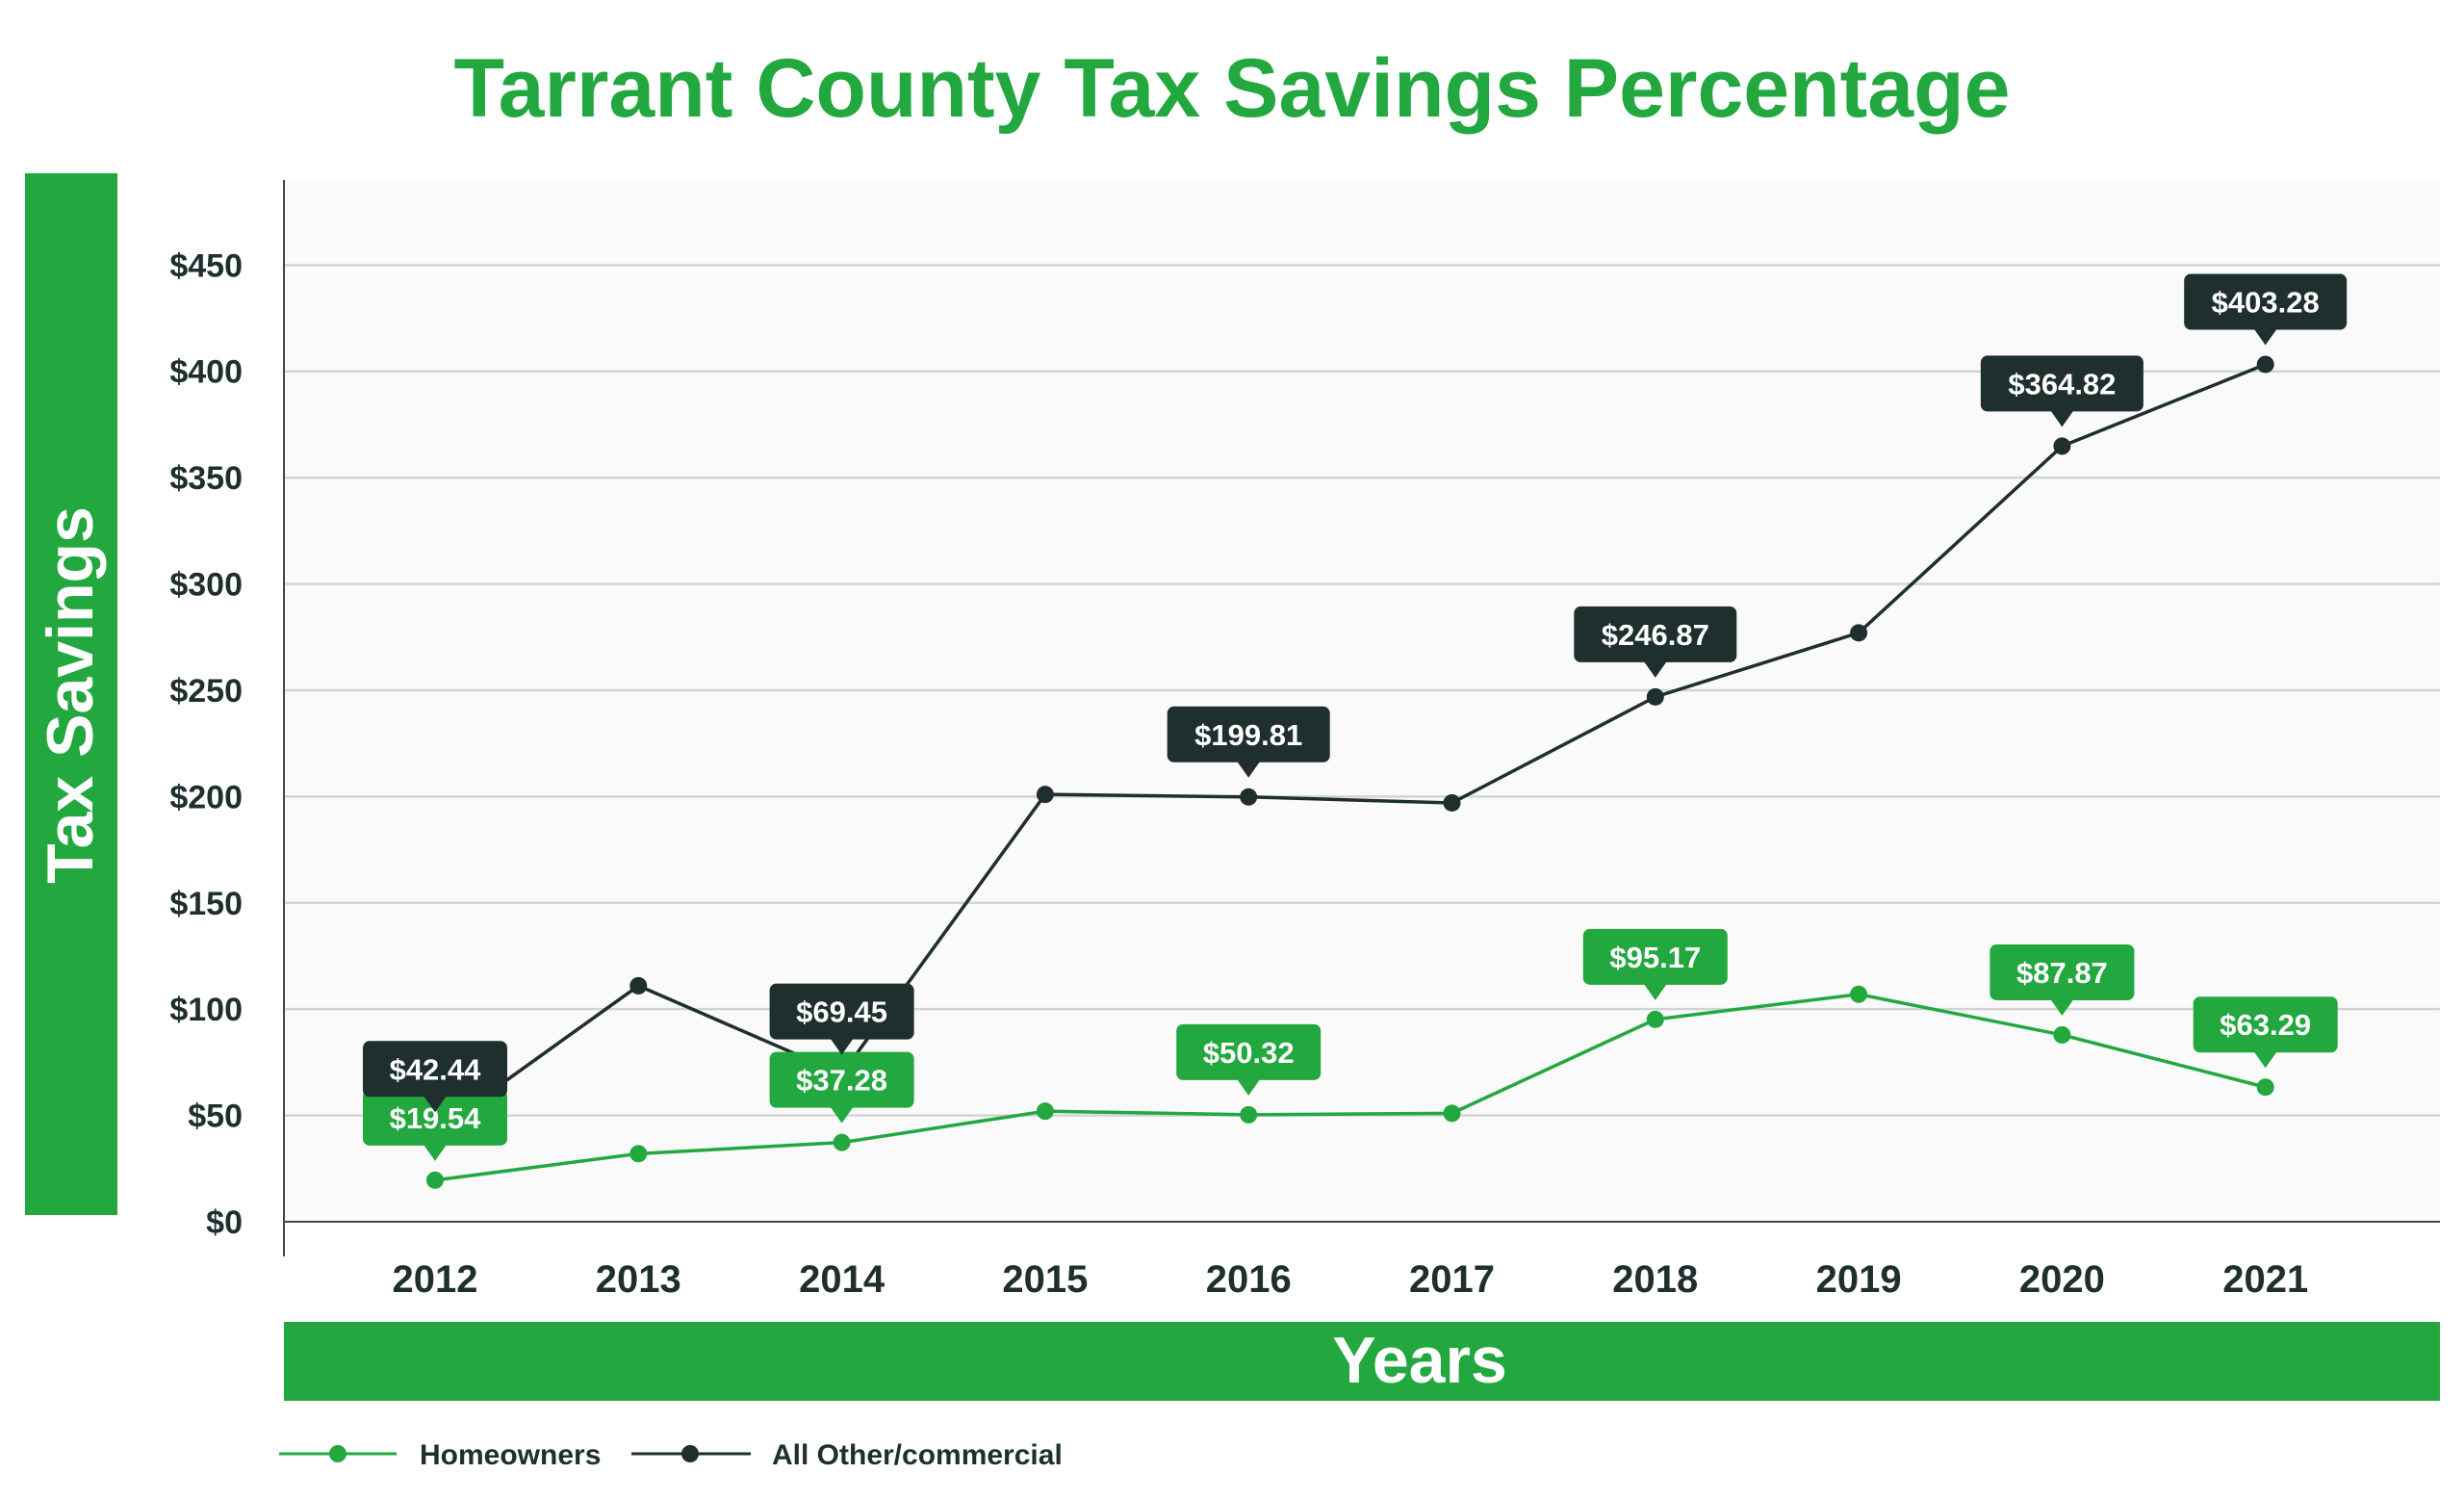 The image size is (2464, 1499). What do you see at coordinates (206, 265) in the screenshot?
I see `y-tick-label: $450` at bounding box center [206, 265].